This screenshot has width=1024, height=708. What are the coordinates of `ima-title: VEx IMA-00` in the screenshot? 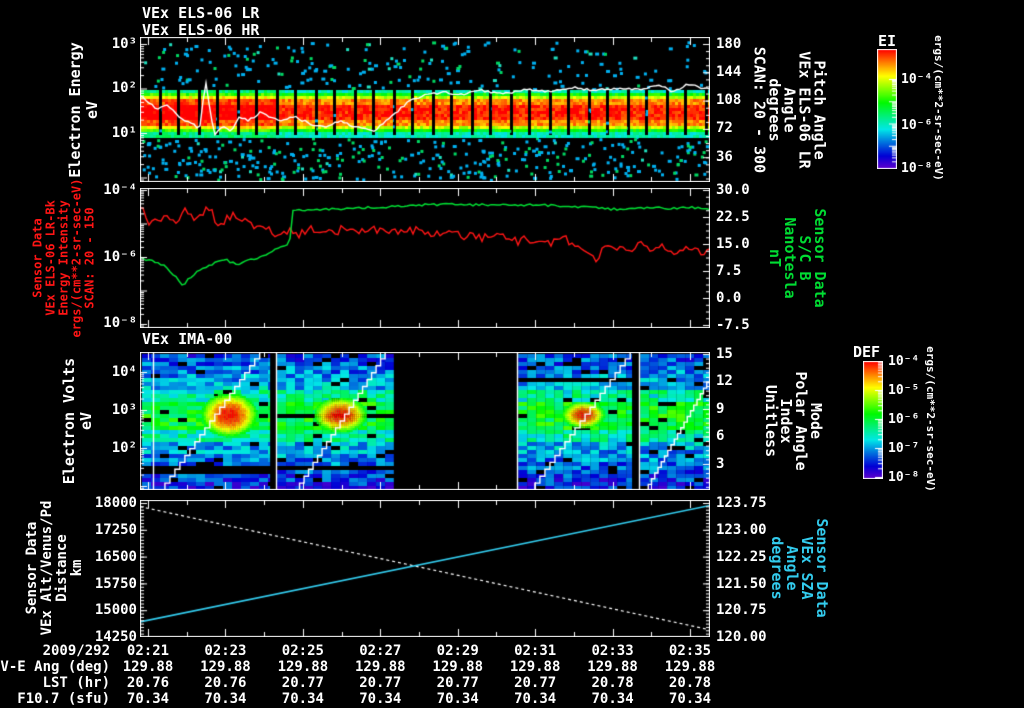 It's located at (187, 339).